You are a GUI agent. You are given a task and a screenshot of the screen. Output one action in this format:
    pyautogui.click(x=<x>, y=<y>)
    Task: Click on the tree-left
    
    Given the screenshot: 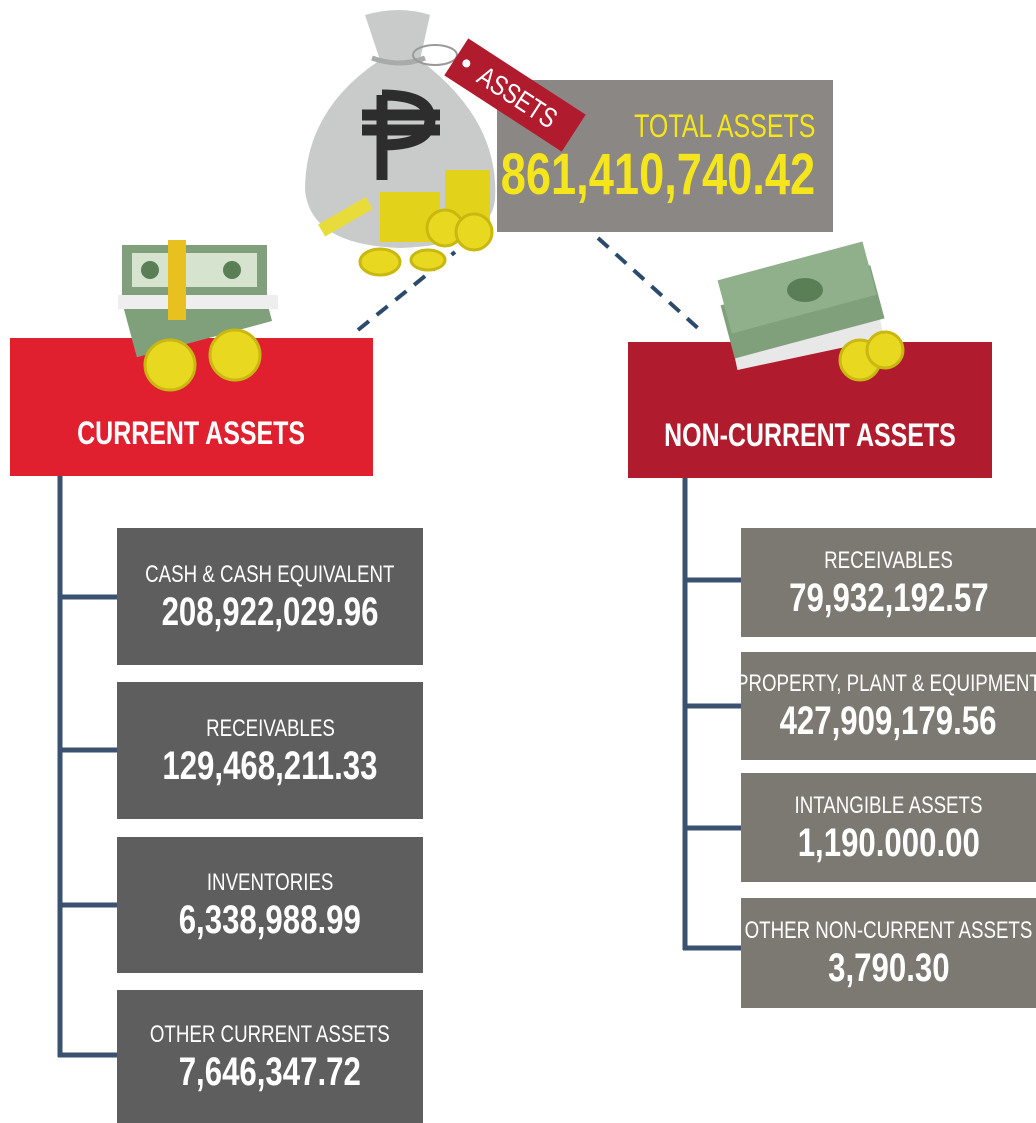 What is the action you would take?
    pyautogui.click(x=87, y=767)
    